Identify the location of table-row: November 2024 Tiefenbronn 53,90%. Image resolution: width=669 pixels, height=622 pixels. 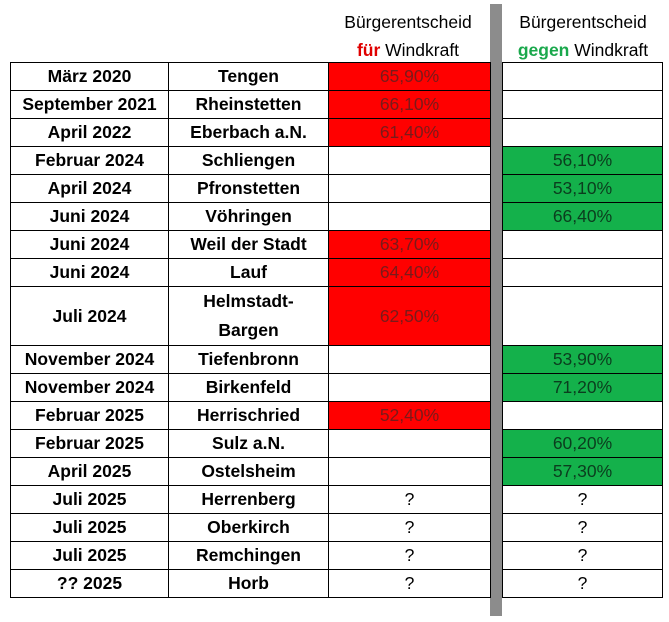
(336, 359).